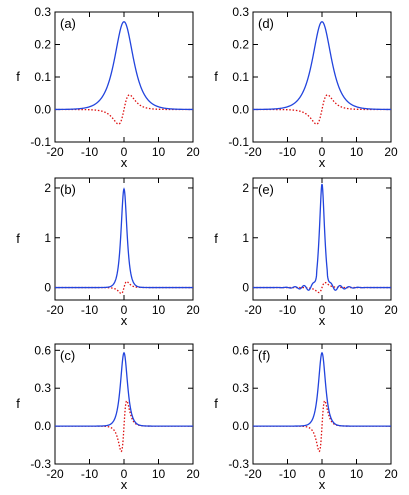 This screenshot has width=409, height=495. Describe the element at coordinates (68, 23) in the screenshot. I see `panel-label: (a)` at that location.